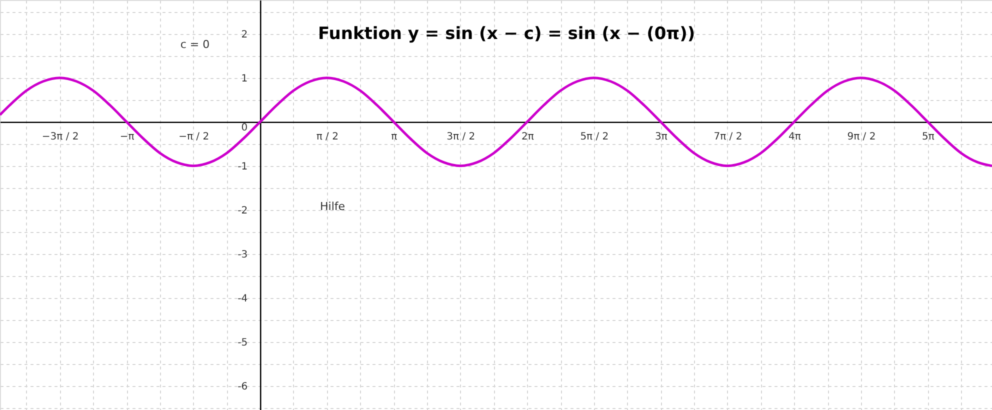  I want to click on y-tick-label: 1, so click(244, 78).